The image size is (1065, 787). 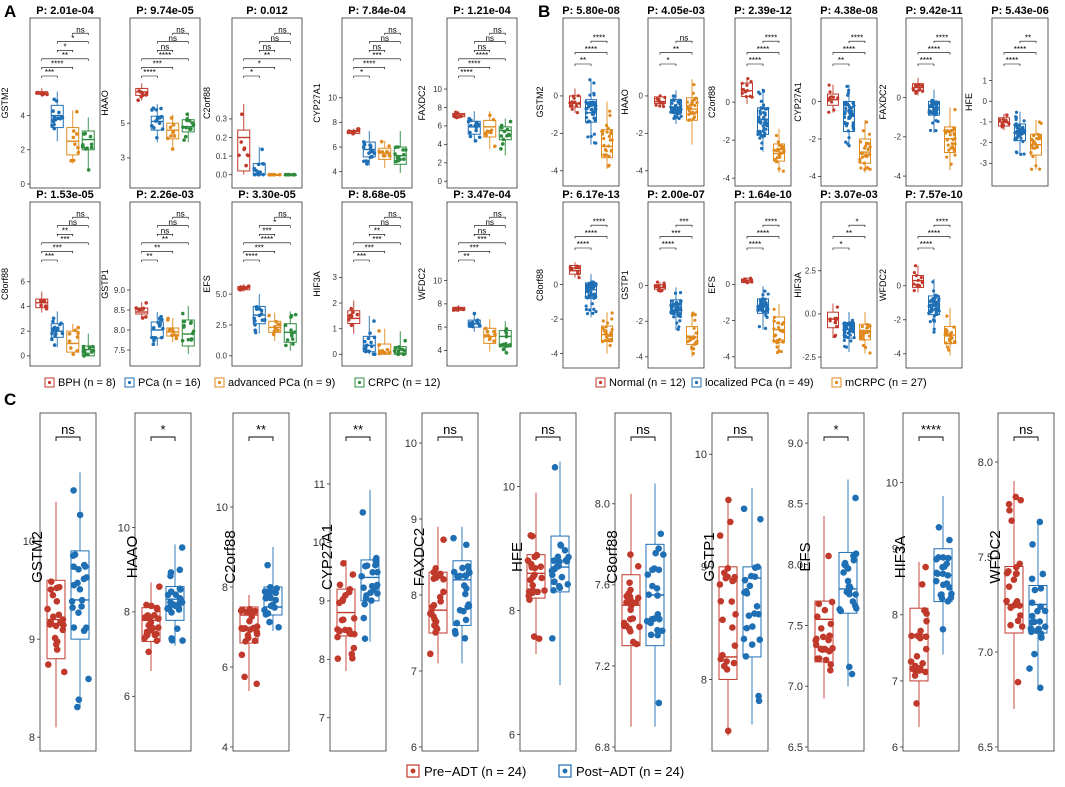 What do you see at coordinates (640, 171) in the screenshot?
I see `y-tick-label: -4` at bounding box center [640, 171].